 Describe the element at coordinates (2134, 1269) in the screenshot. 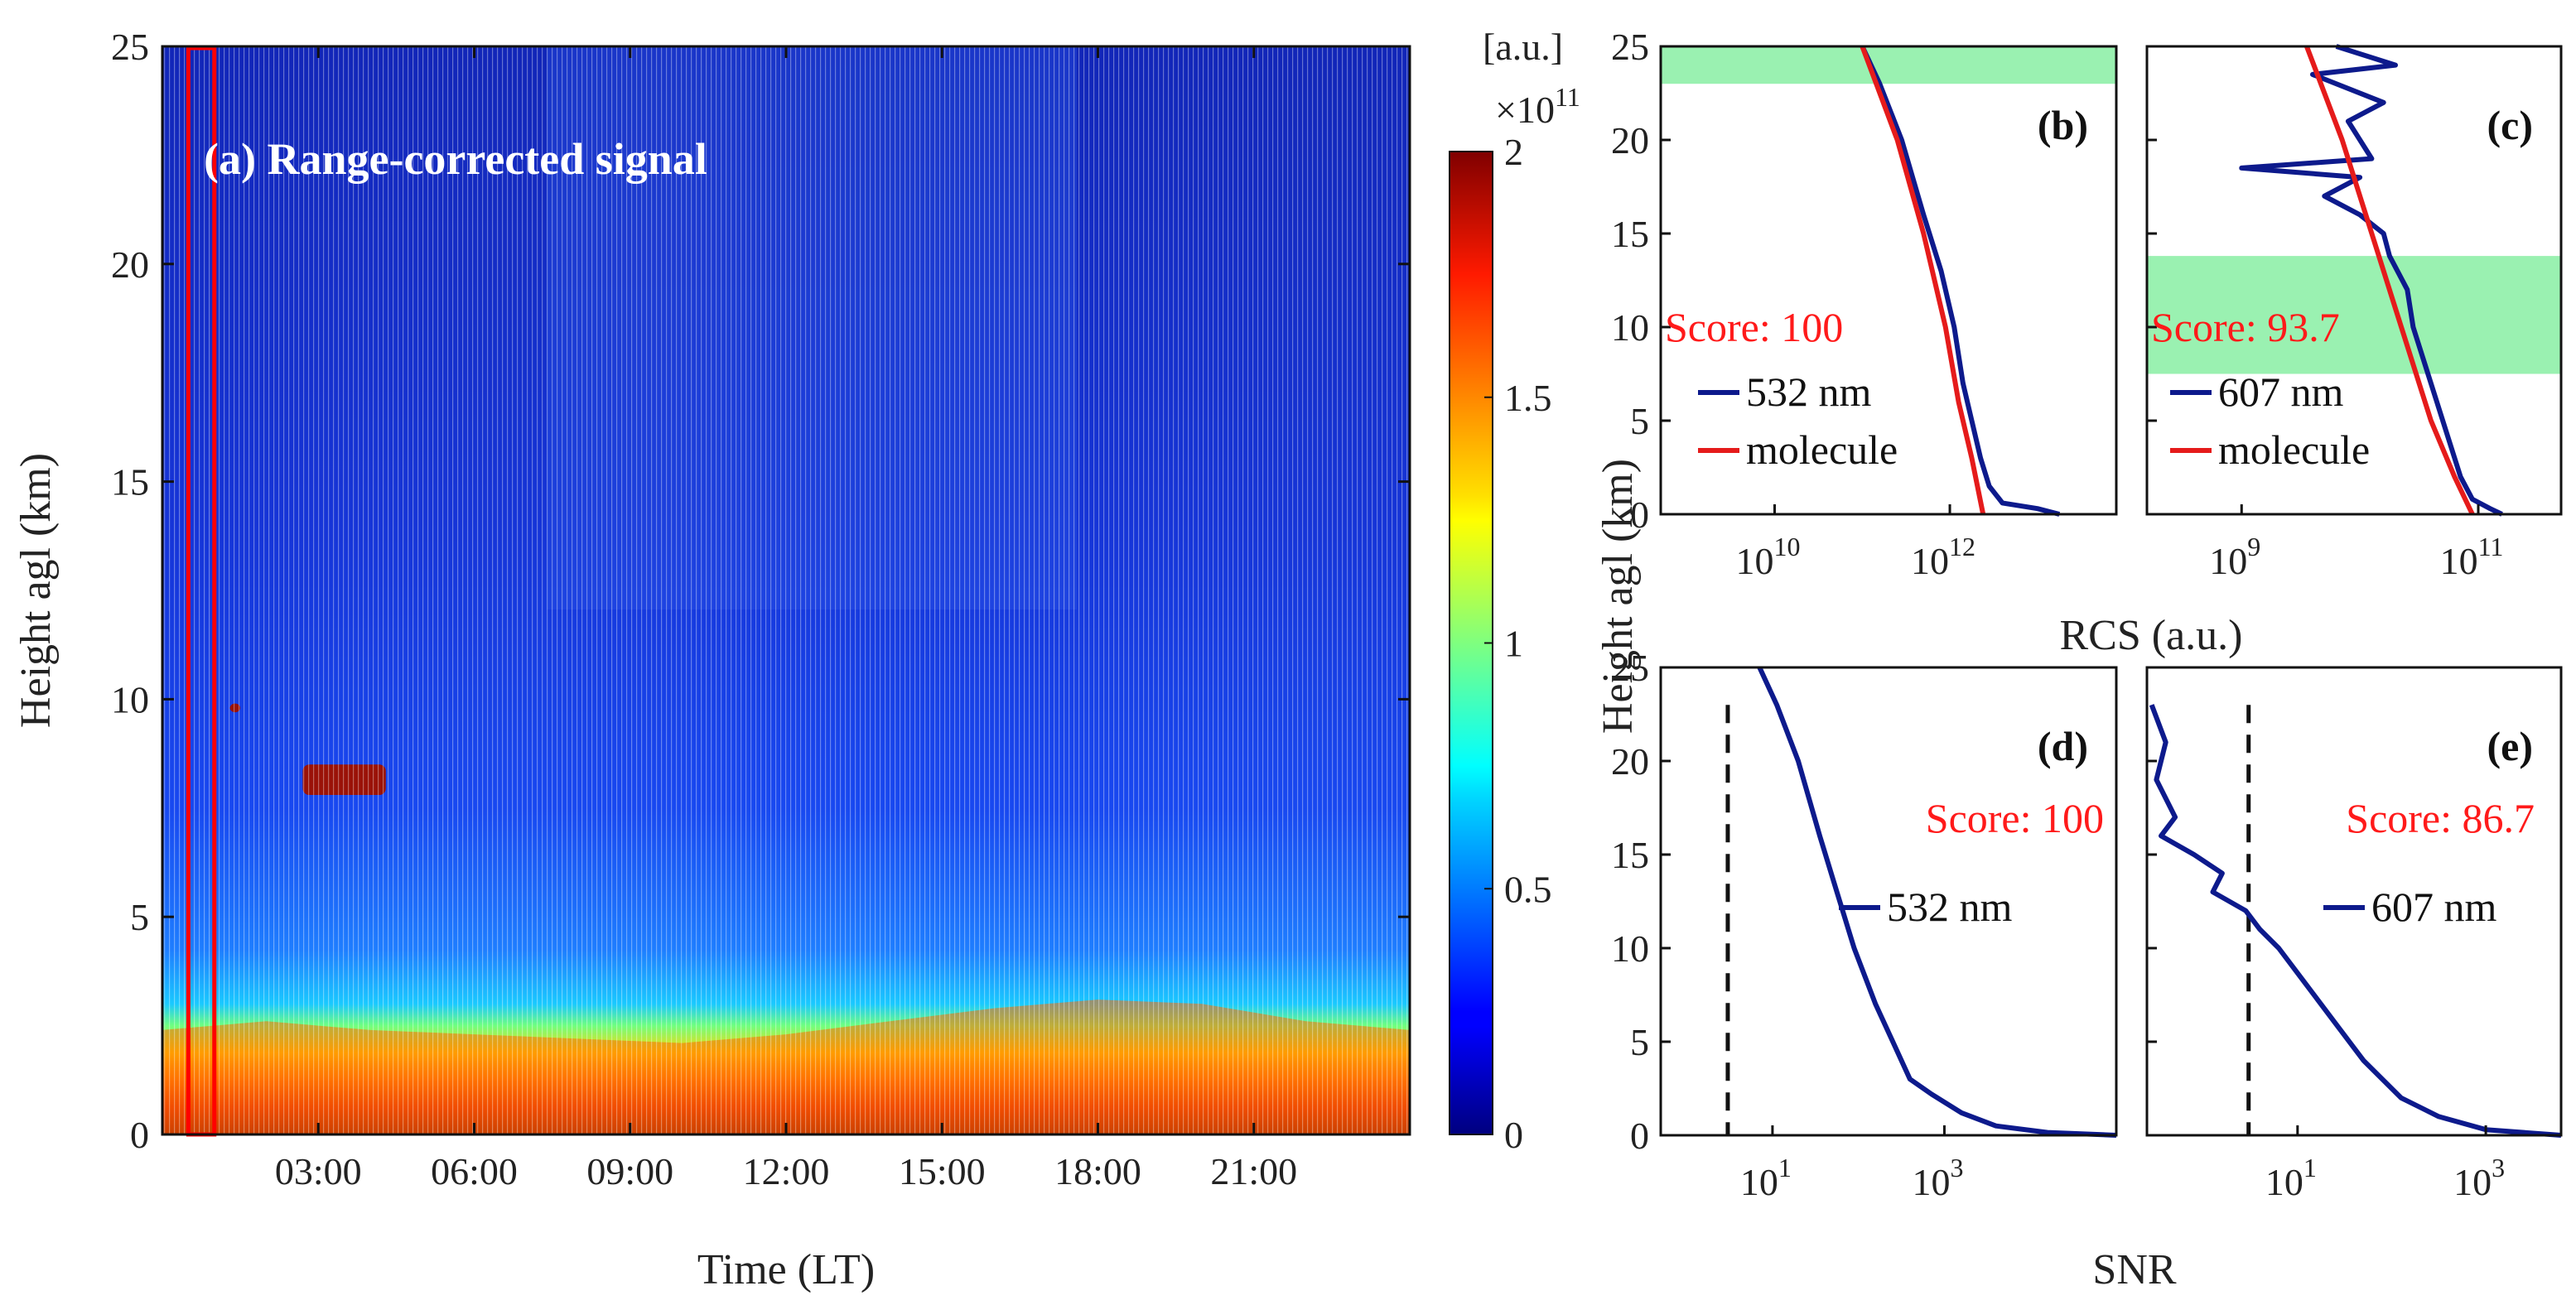

I see `snr-x-label: SNR` at that location.